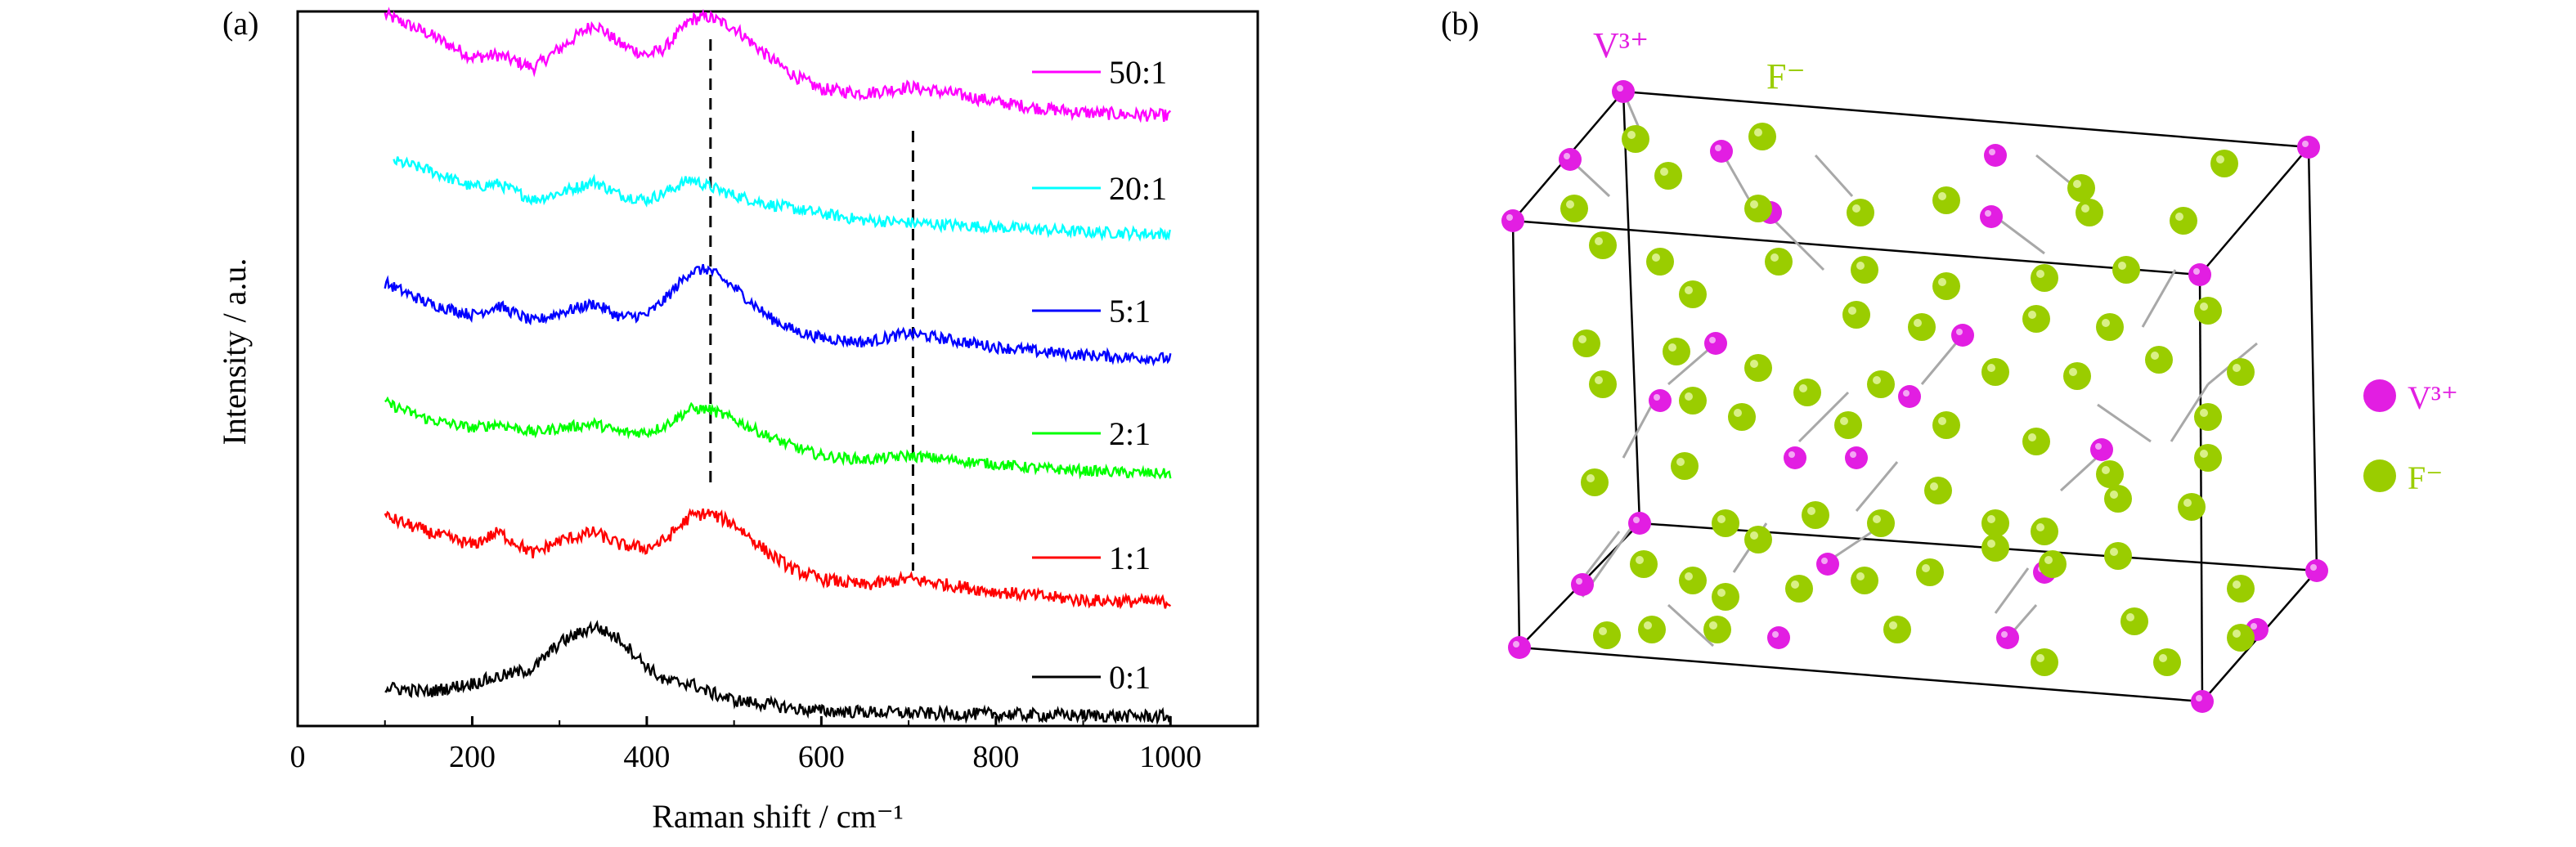 The width and height of the screenshot is (2576, 847). I want to click on x-tick-label: 800, so click(996, 757).